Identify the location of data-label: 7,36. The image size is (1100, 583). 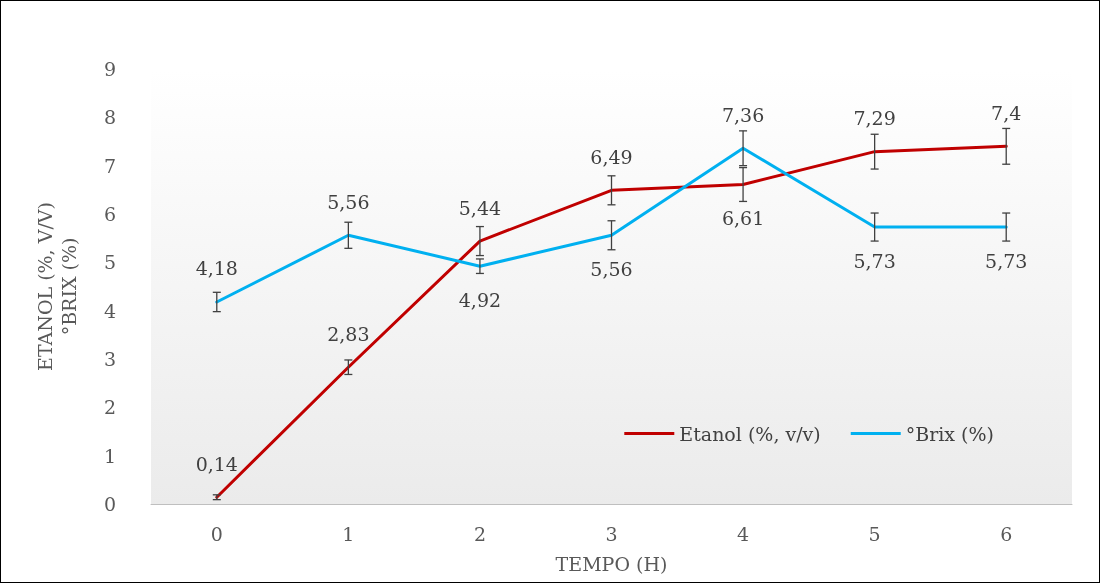
(743, 114).